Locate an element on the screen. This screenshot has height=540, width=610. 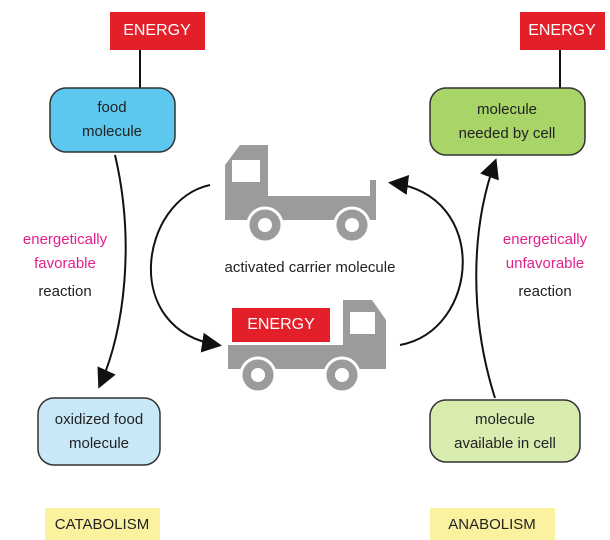
available-box is located at coordinates (505, 431).